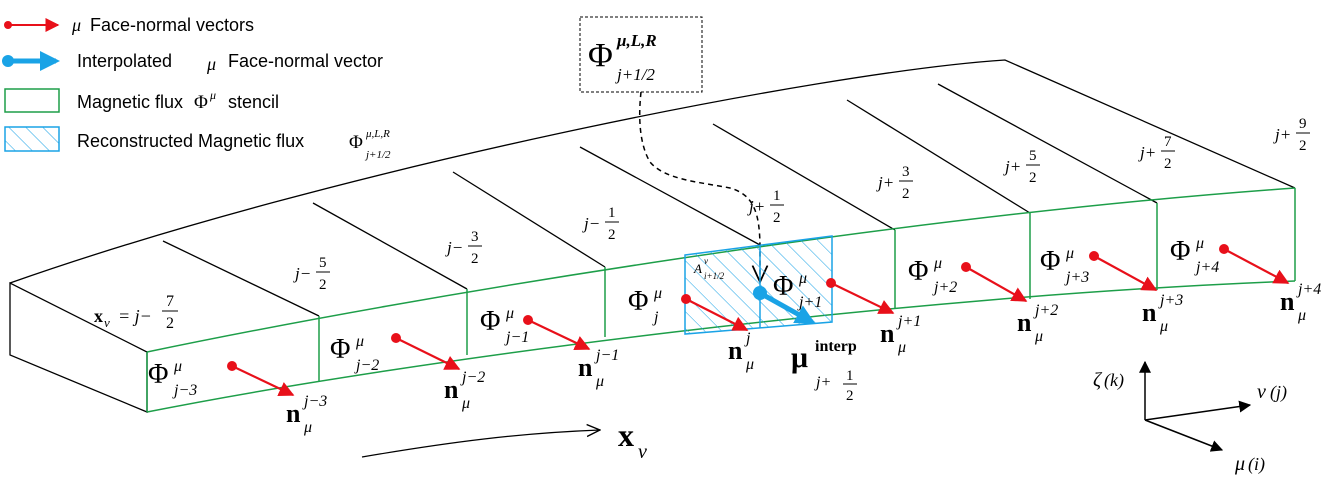  I want to click on legend-item-stencil: Magnetic flux Φ μ stencil, so click(141, 100).